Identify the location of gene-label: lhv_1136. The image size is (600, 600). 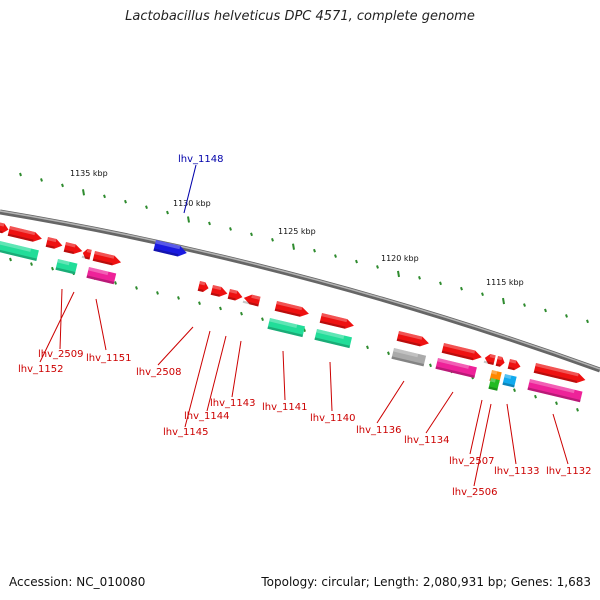
(378, 430).